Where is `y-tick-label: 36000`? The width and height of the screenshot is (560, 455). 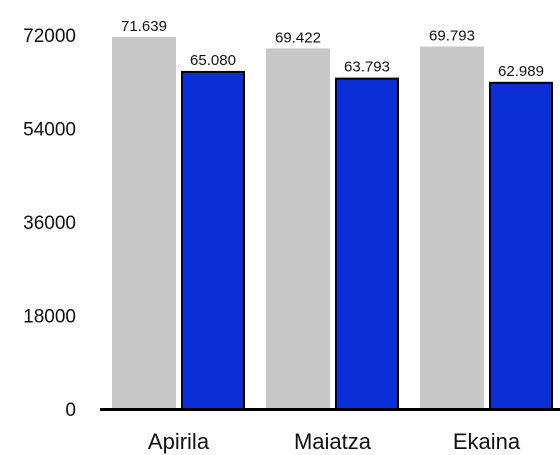
y-tick-label: 36000 is located at coordinates (49, 223).